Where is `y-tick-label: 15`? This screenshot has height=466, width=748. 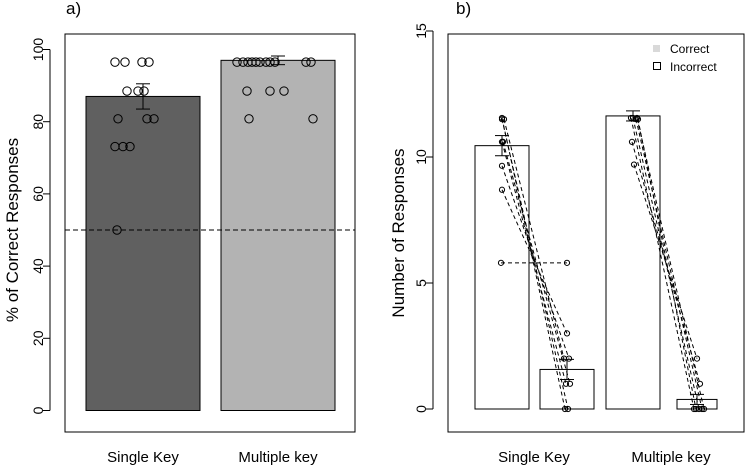
y-tick-label: 15 is located at coordinates (421, 31).